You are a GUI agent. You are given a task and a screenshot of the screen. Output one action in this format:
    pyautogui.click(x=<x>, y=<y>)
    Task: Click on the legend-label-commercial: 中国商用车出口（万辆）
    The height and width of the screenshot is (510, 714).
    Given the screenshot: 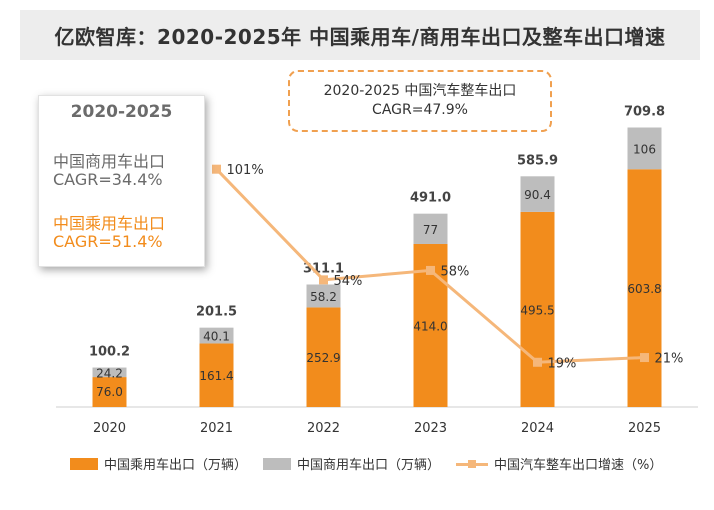 What is the action you would take?
    pyautogui.click(x=369, y=465)
    